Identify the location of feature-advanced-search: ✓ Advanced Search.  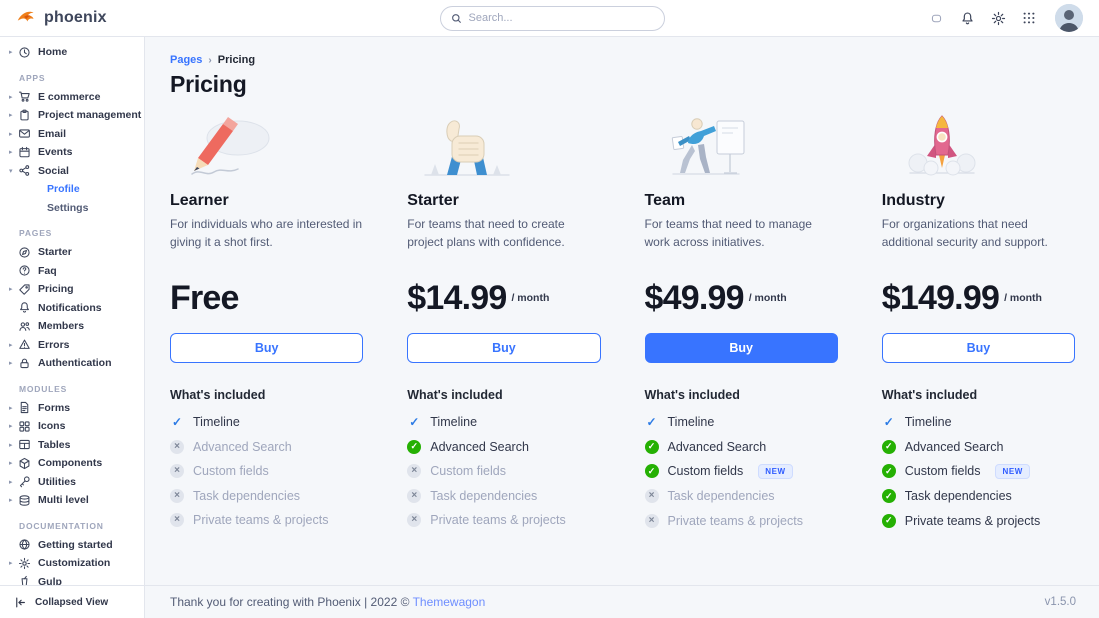
(741, 446).